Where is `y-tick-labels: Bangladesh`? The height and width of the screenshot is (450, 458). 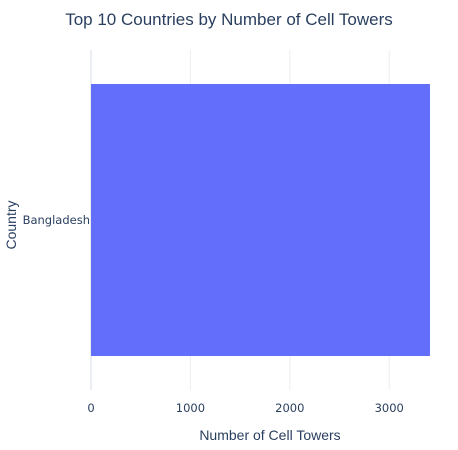 y-tick-labels: Bangladesh is located at coordinates (56, 220).